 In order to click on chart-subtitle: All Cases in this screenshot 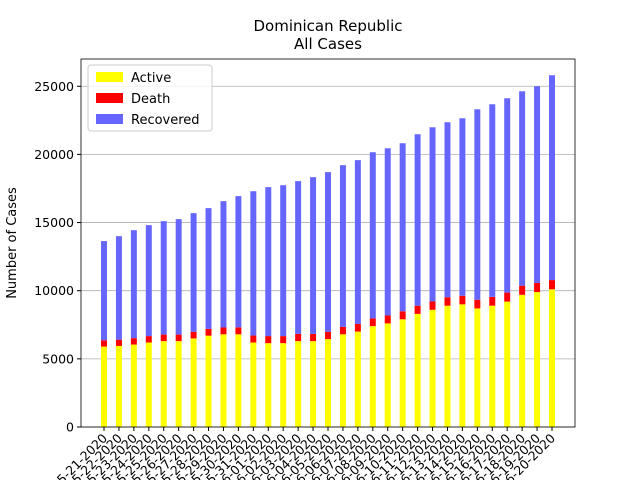, I will do `click(328, 44)`.